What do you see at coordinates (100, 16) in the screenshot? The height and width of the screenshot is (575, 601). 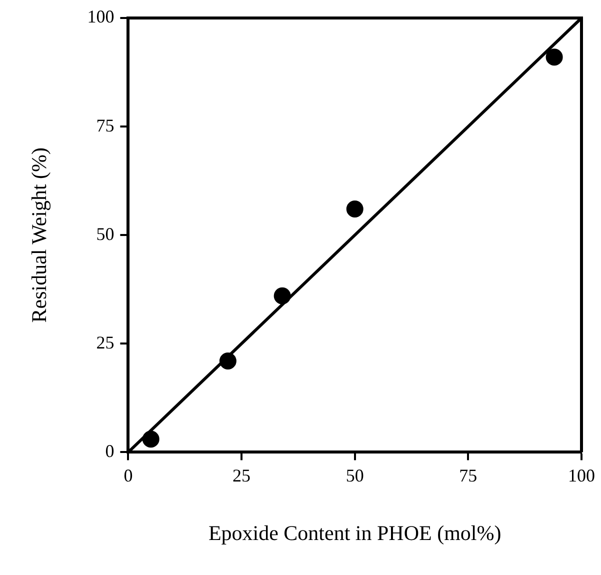 I see `y-tick-label: 100` at bounding box center [100, 16].